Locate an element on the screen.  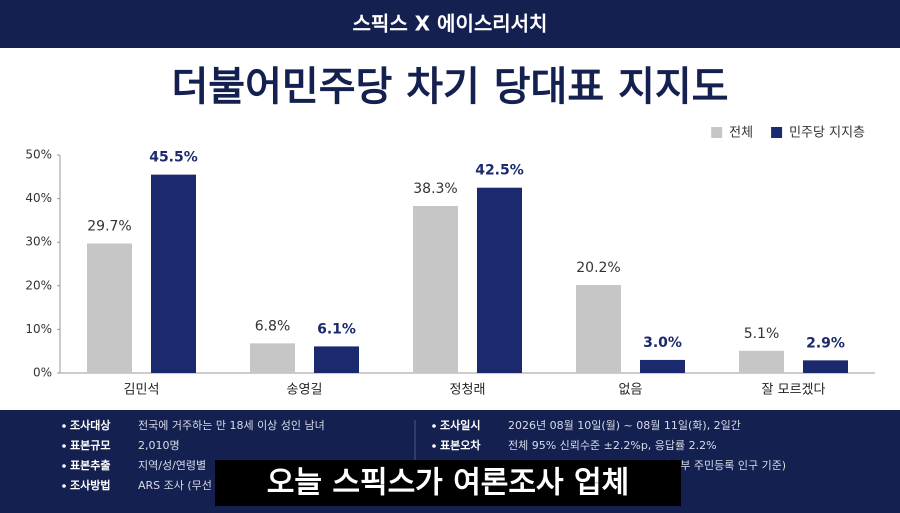
info-label: 조사대상 is located at coordinates (90, 425).